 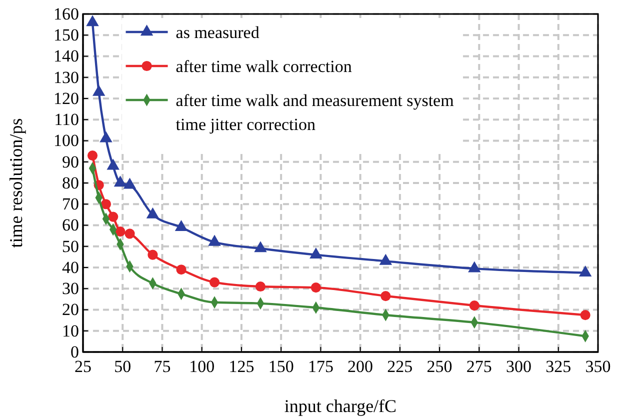 I want to click on y-tick-label: 120, so click(x=66, y=98).